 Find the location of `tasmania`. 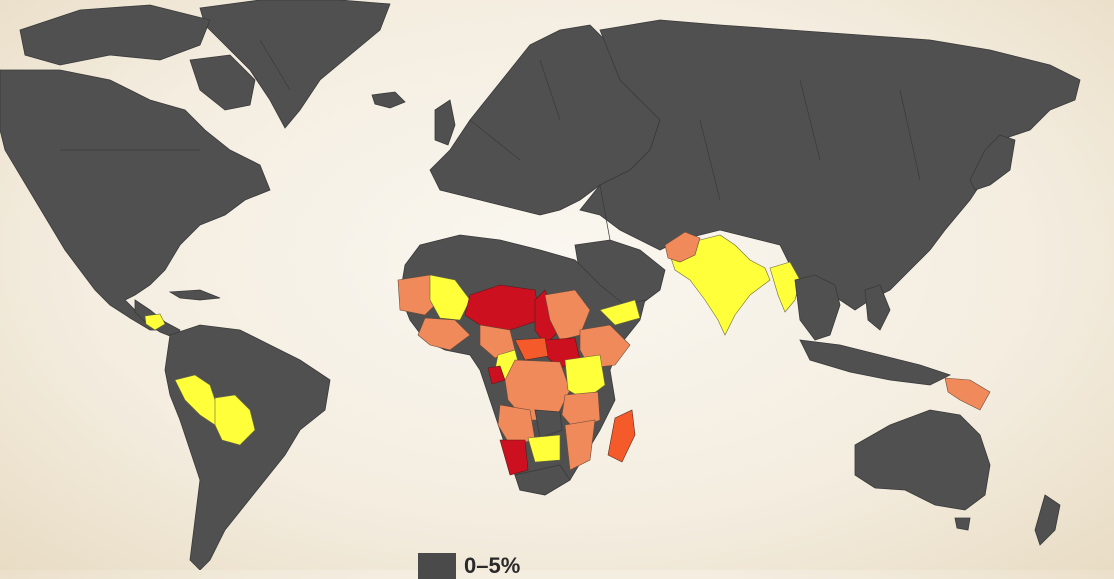

tasmania is located at coordinates (962, 524).